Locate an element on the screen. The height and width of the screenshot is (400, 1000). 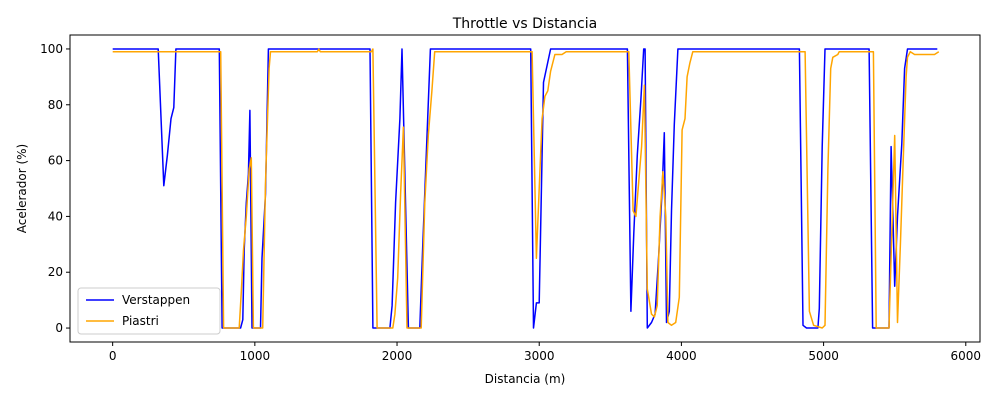
x-tick-label: 5000 is located at coordinates (823, 356).